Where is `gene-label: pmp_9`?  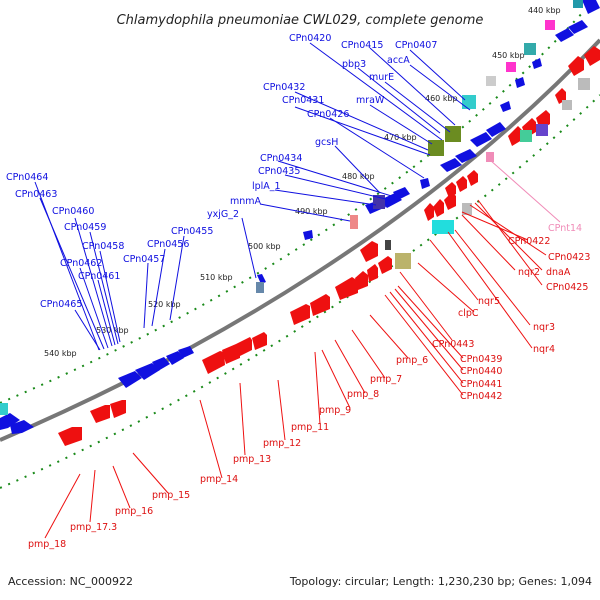
gene-label: pmp_9 is located at coordinates (335, 410).